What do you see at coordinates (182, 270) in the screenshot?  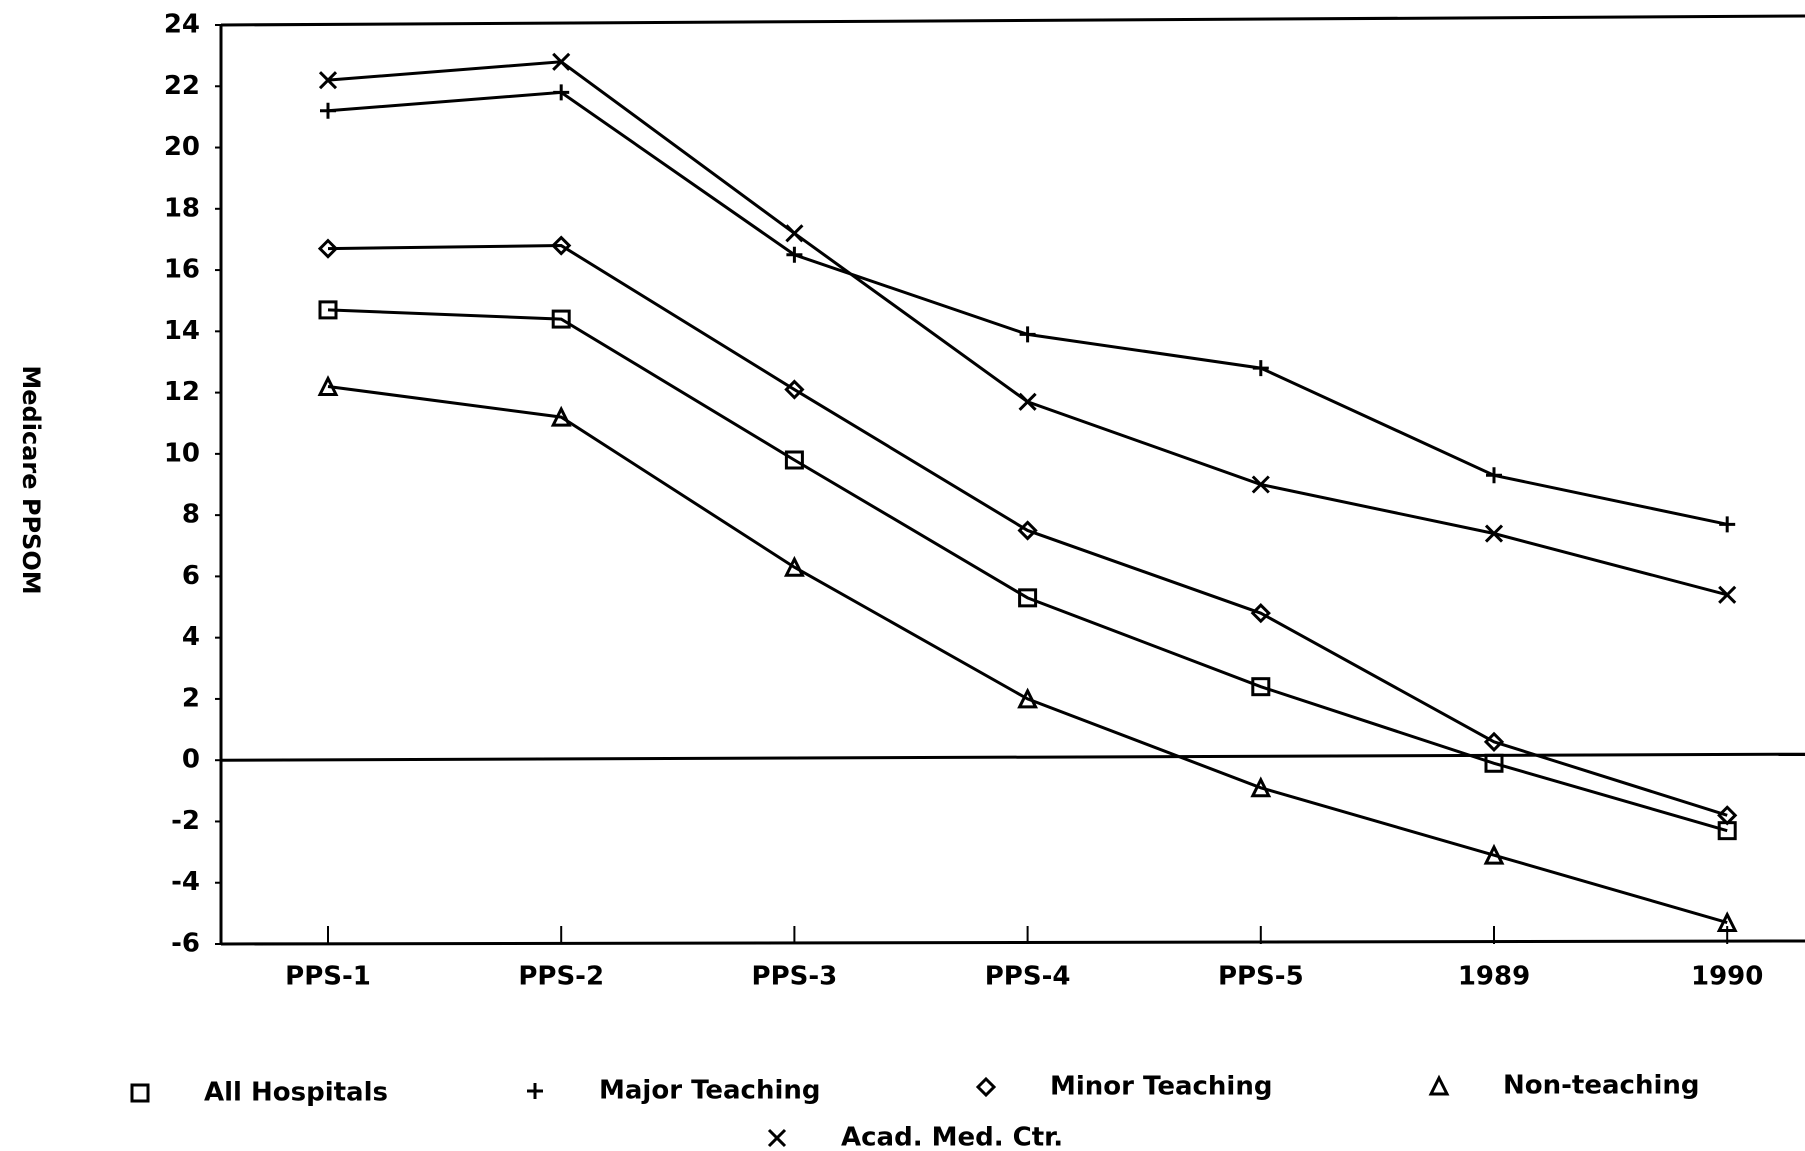 I see `y-tick-label: 16` at bounding box center [182, 270].